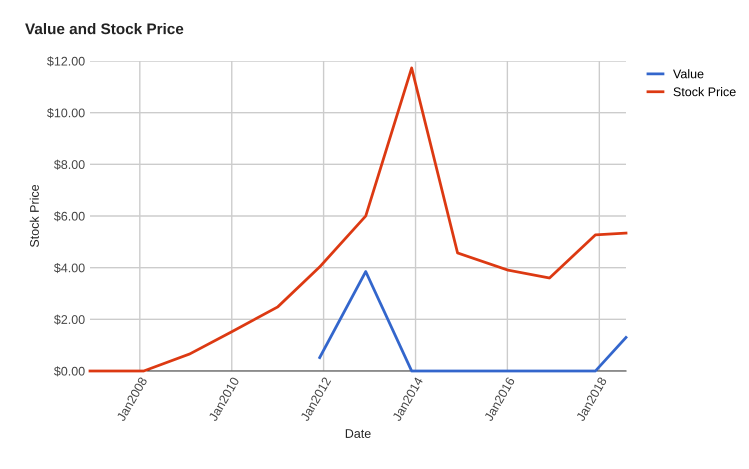  Describe the element at coordinates (34, 216) in the screenshot. I see `y-axis-title: Stock Price` at that location.